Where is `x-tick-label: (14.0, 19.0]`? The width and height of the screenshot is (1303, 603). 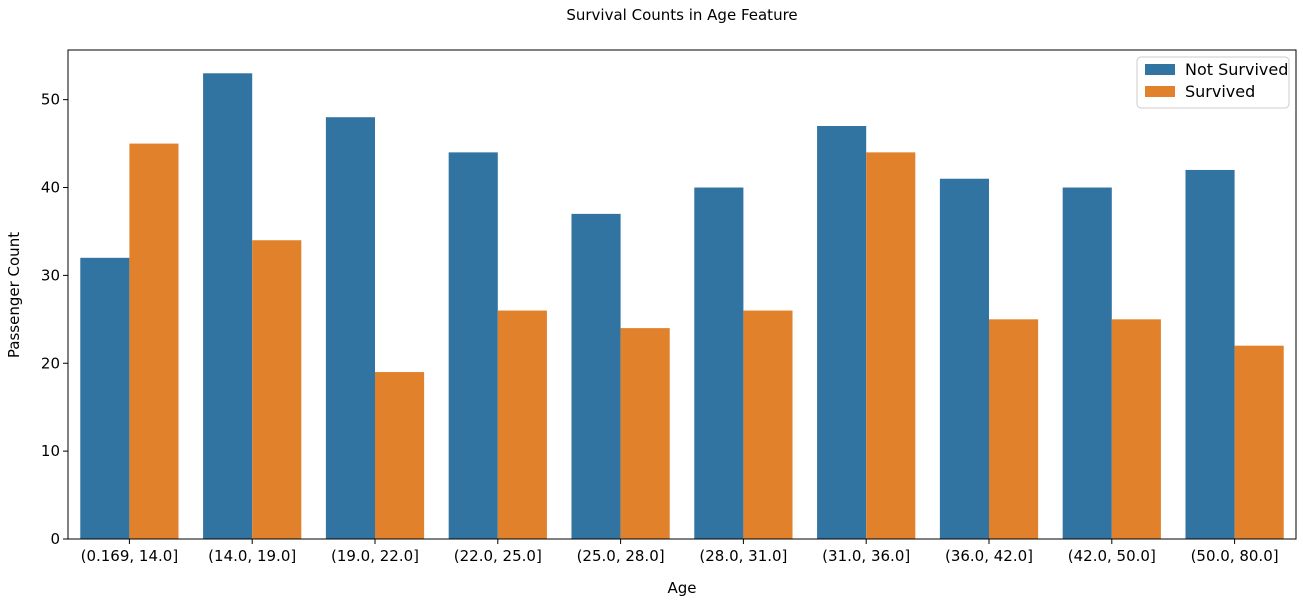
x-tick-label: (14.0, 19.0] is located at coordinates (252, 556).